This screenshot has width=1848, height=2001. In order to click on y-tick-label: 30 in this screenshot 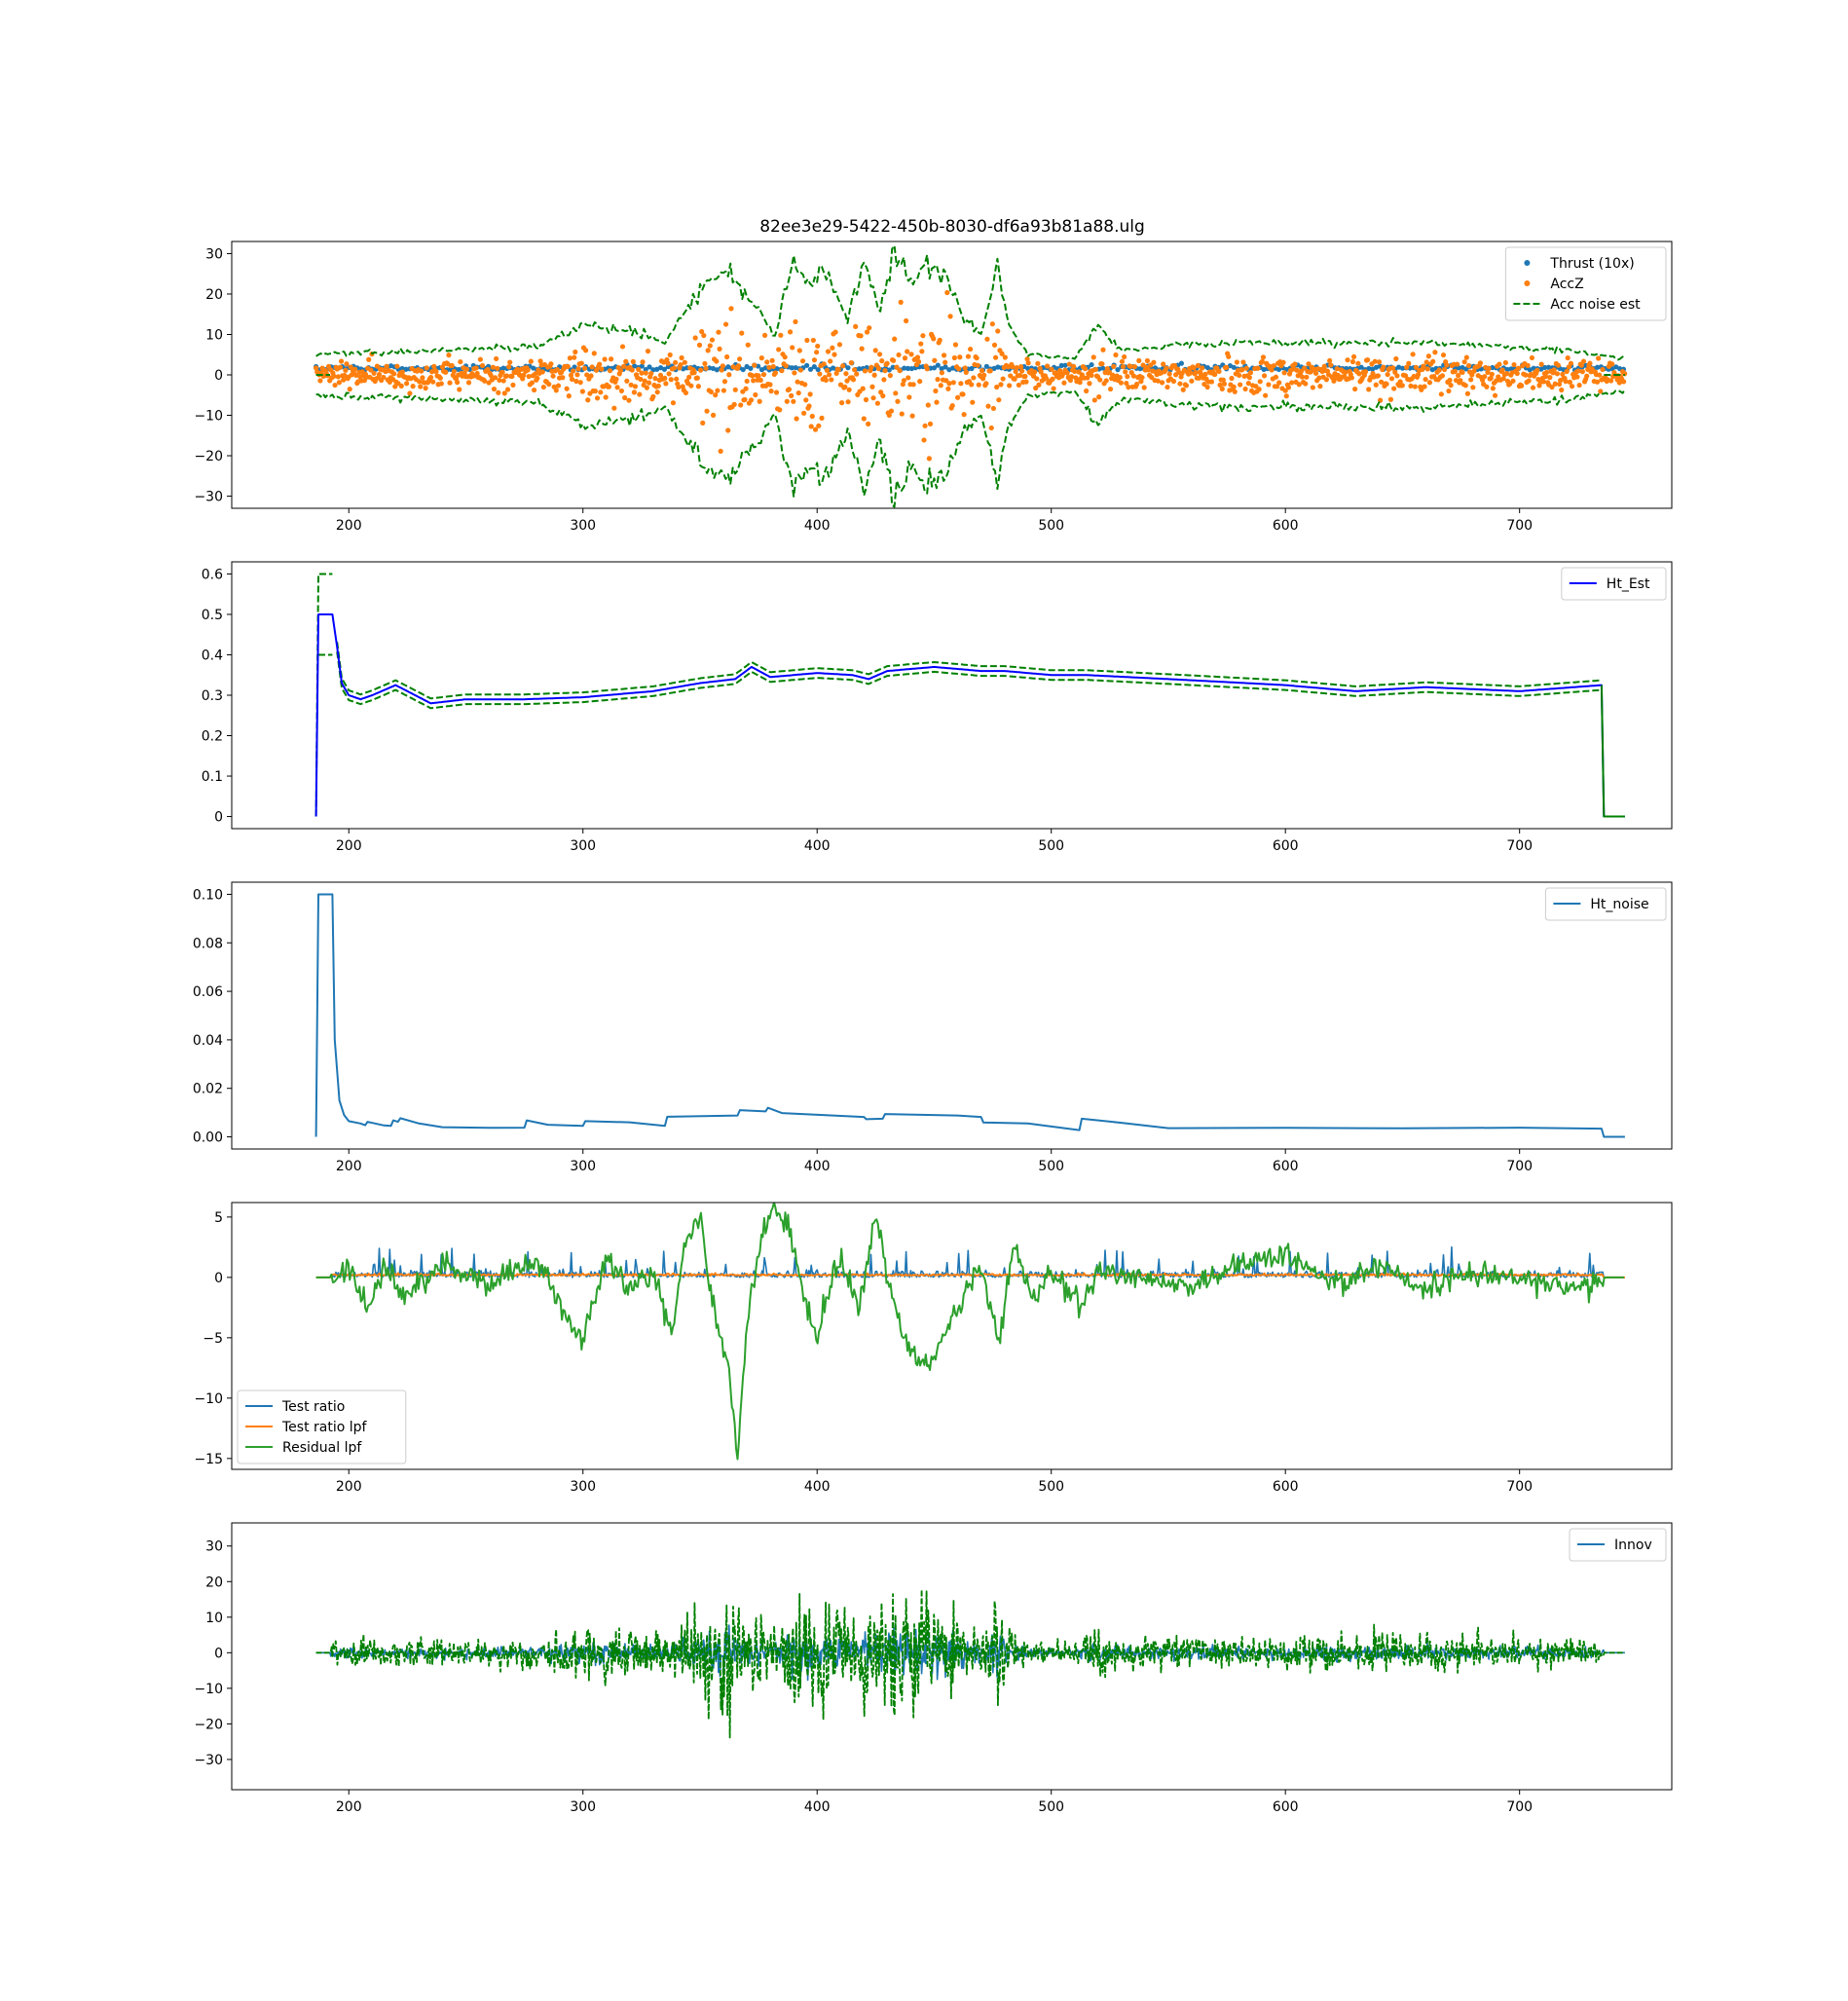, I will do `click(214, 1547)`.